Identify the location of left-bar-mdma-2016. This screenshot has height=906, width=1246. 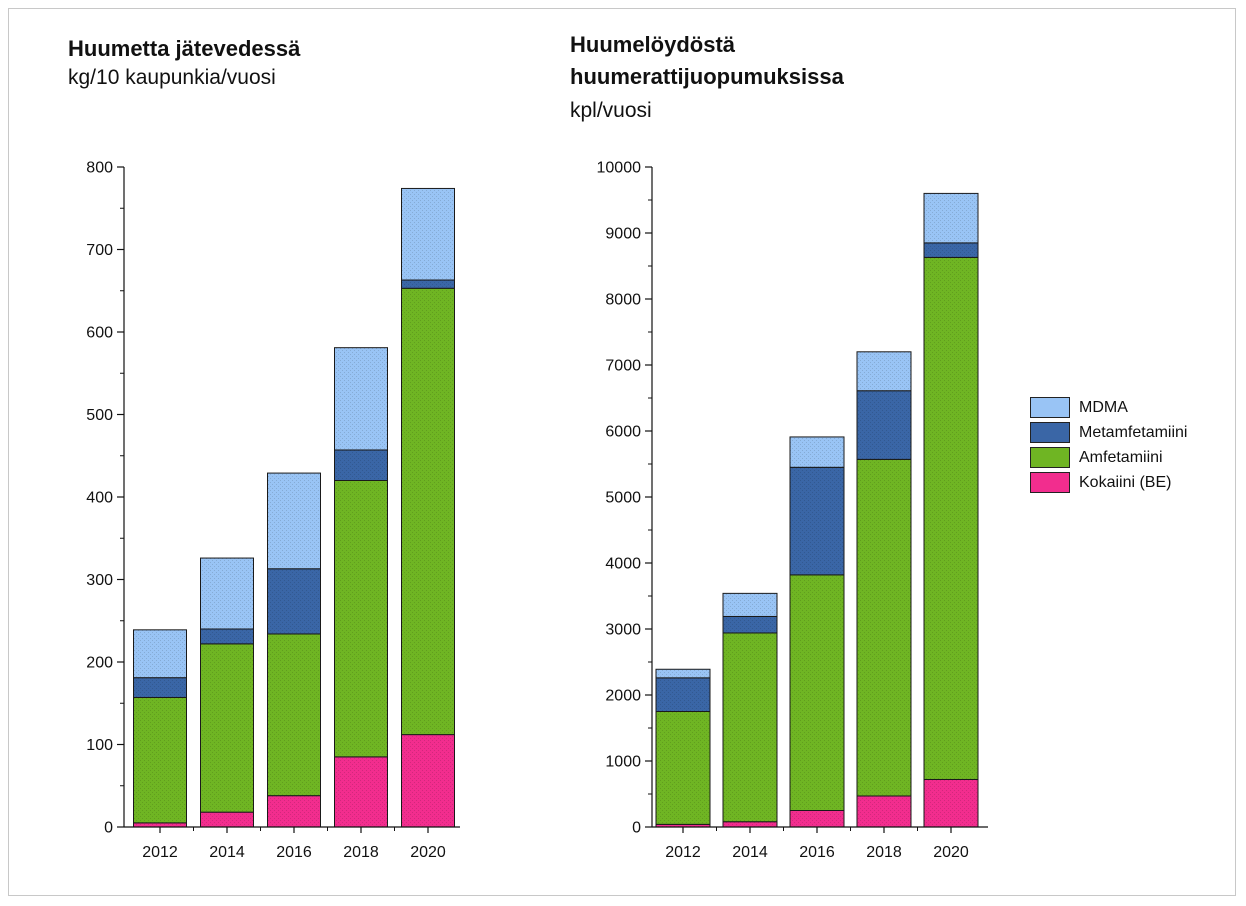
(294, 521).